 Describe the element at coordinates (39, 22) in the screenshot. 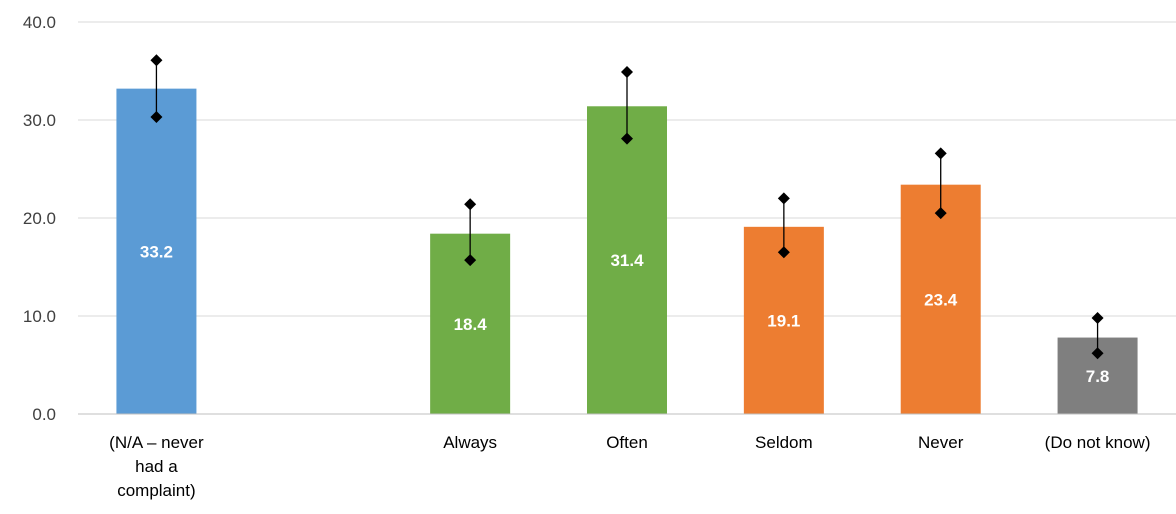

I see `y-tick-label: 40.0` at that location.